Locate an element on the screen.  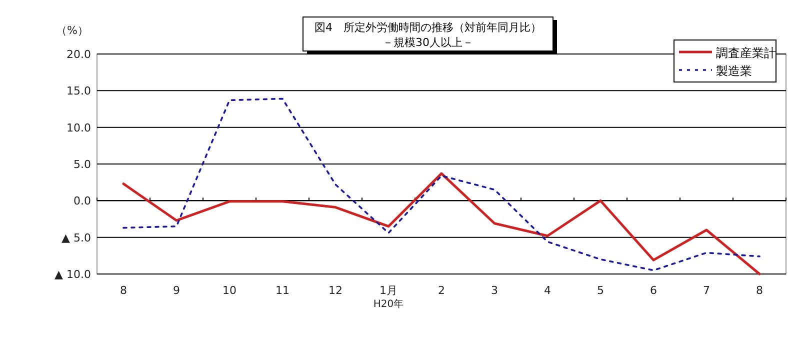
x-tick-label: 7 is located at coordinates (706, 290).